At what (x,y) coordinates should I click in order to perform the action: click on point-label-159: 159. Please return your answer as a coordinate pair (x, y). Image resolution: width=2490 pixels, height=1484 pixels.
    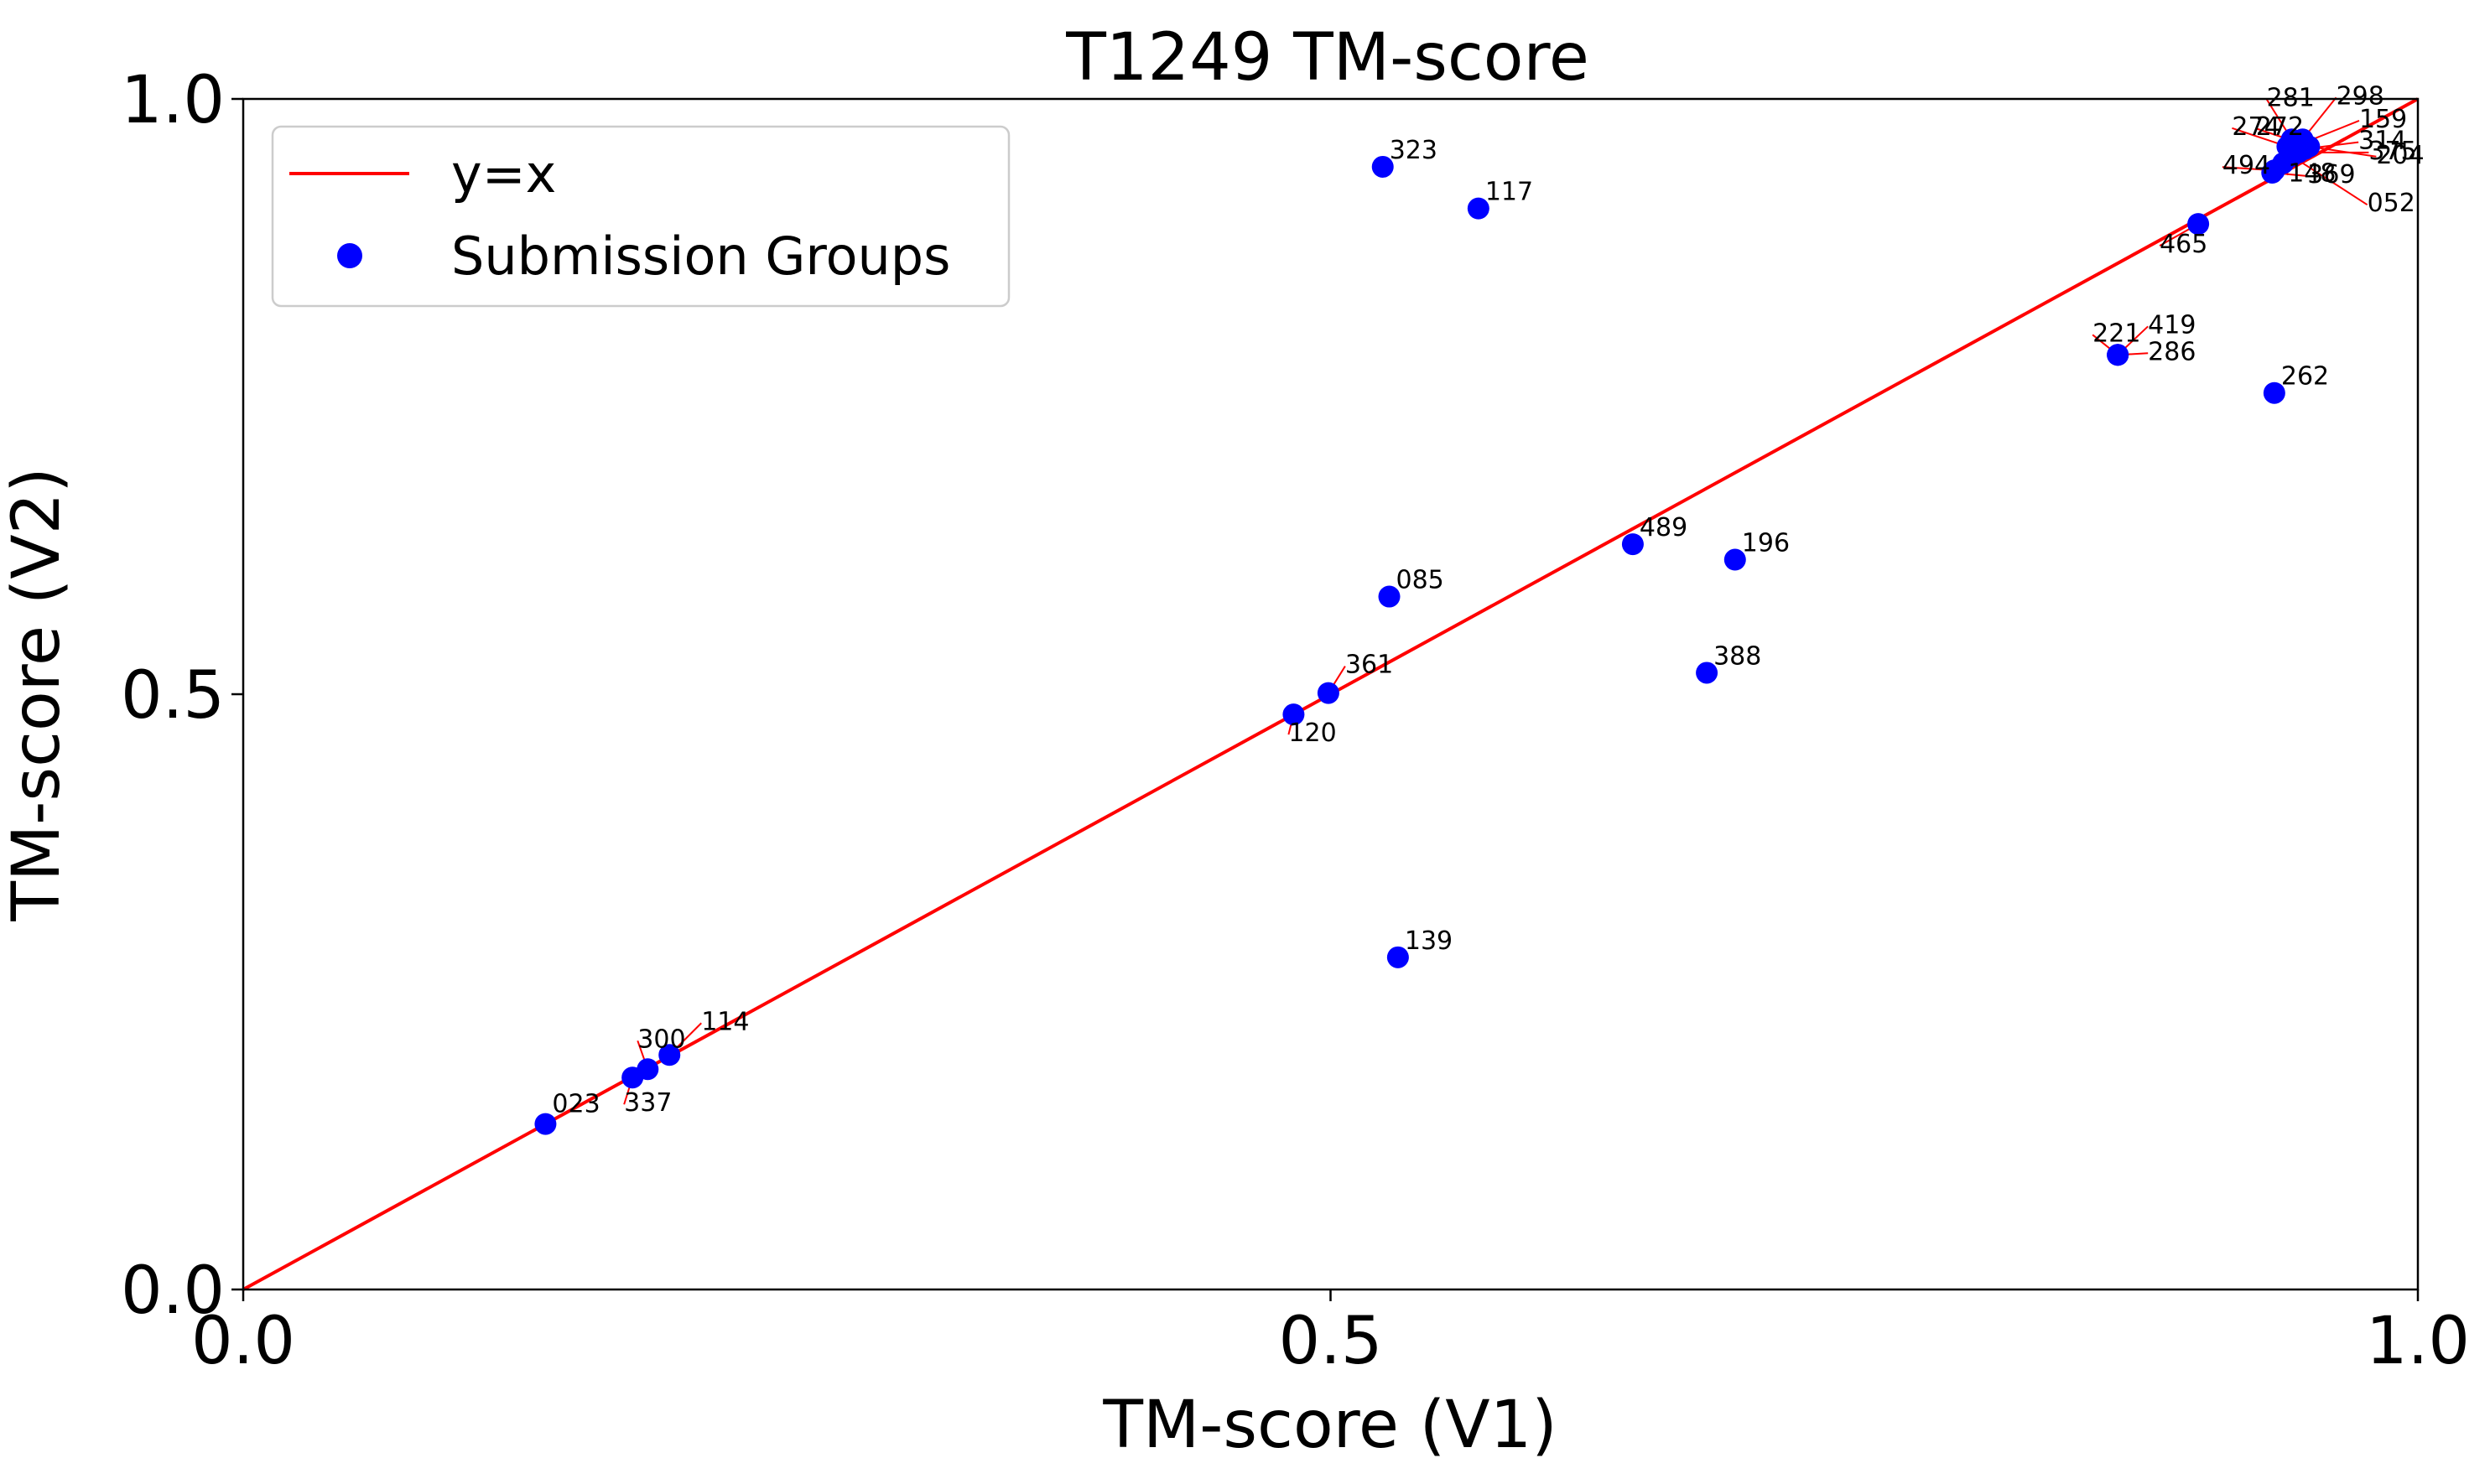
    Looking at the image, I should click on (2383, 119).